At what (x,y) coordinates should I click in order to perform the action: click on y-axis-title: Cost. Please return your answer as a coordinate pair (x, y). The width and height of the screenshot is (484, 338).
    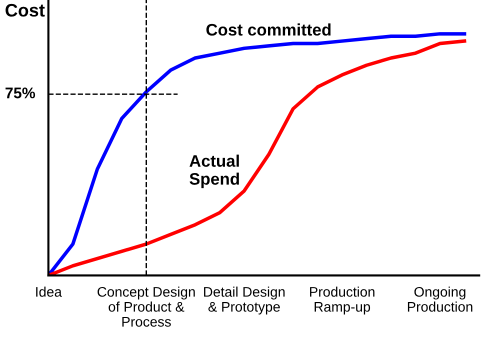
    Looking at the image, I should click on (25, 10).